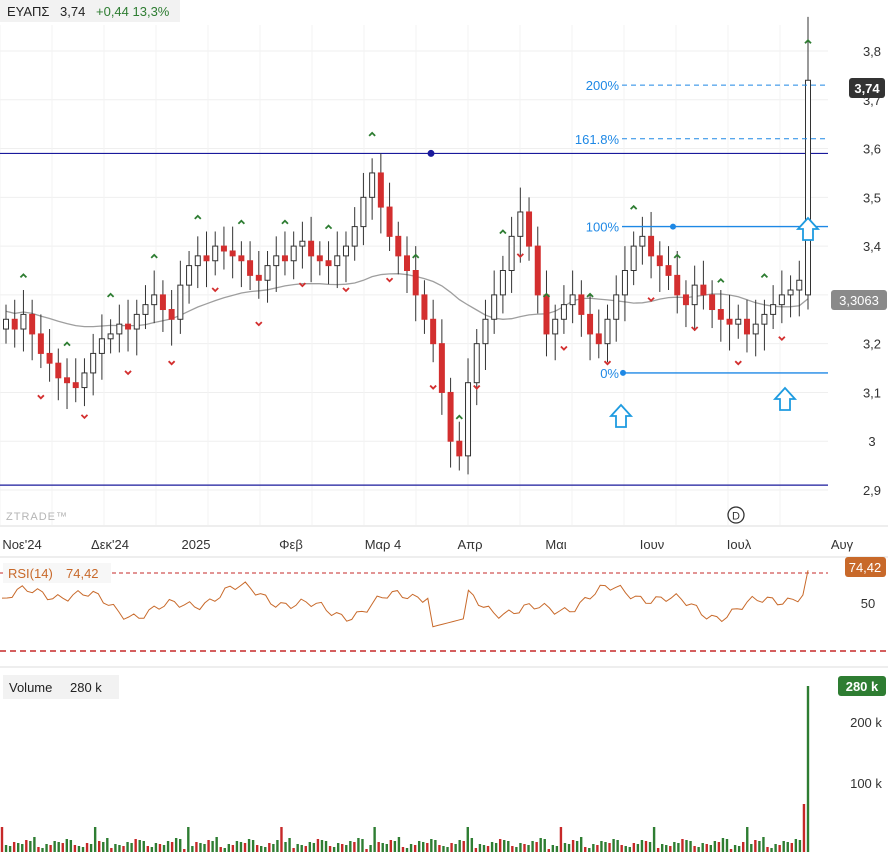 The height and width of the screenshot is (854, 888). I want to click on price-tick-label: 3,2, so click(872, 344).